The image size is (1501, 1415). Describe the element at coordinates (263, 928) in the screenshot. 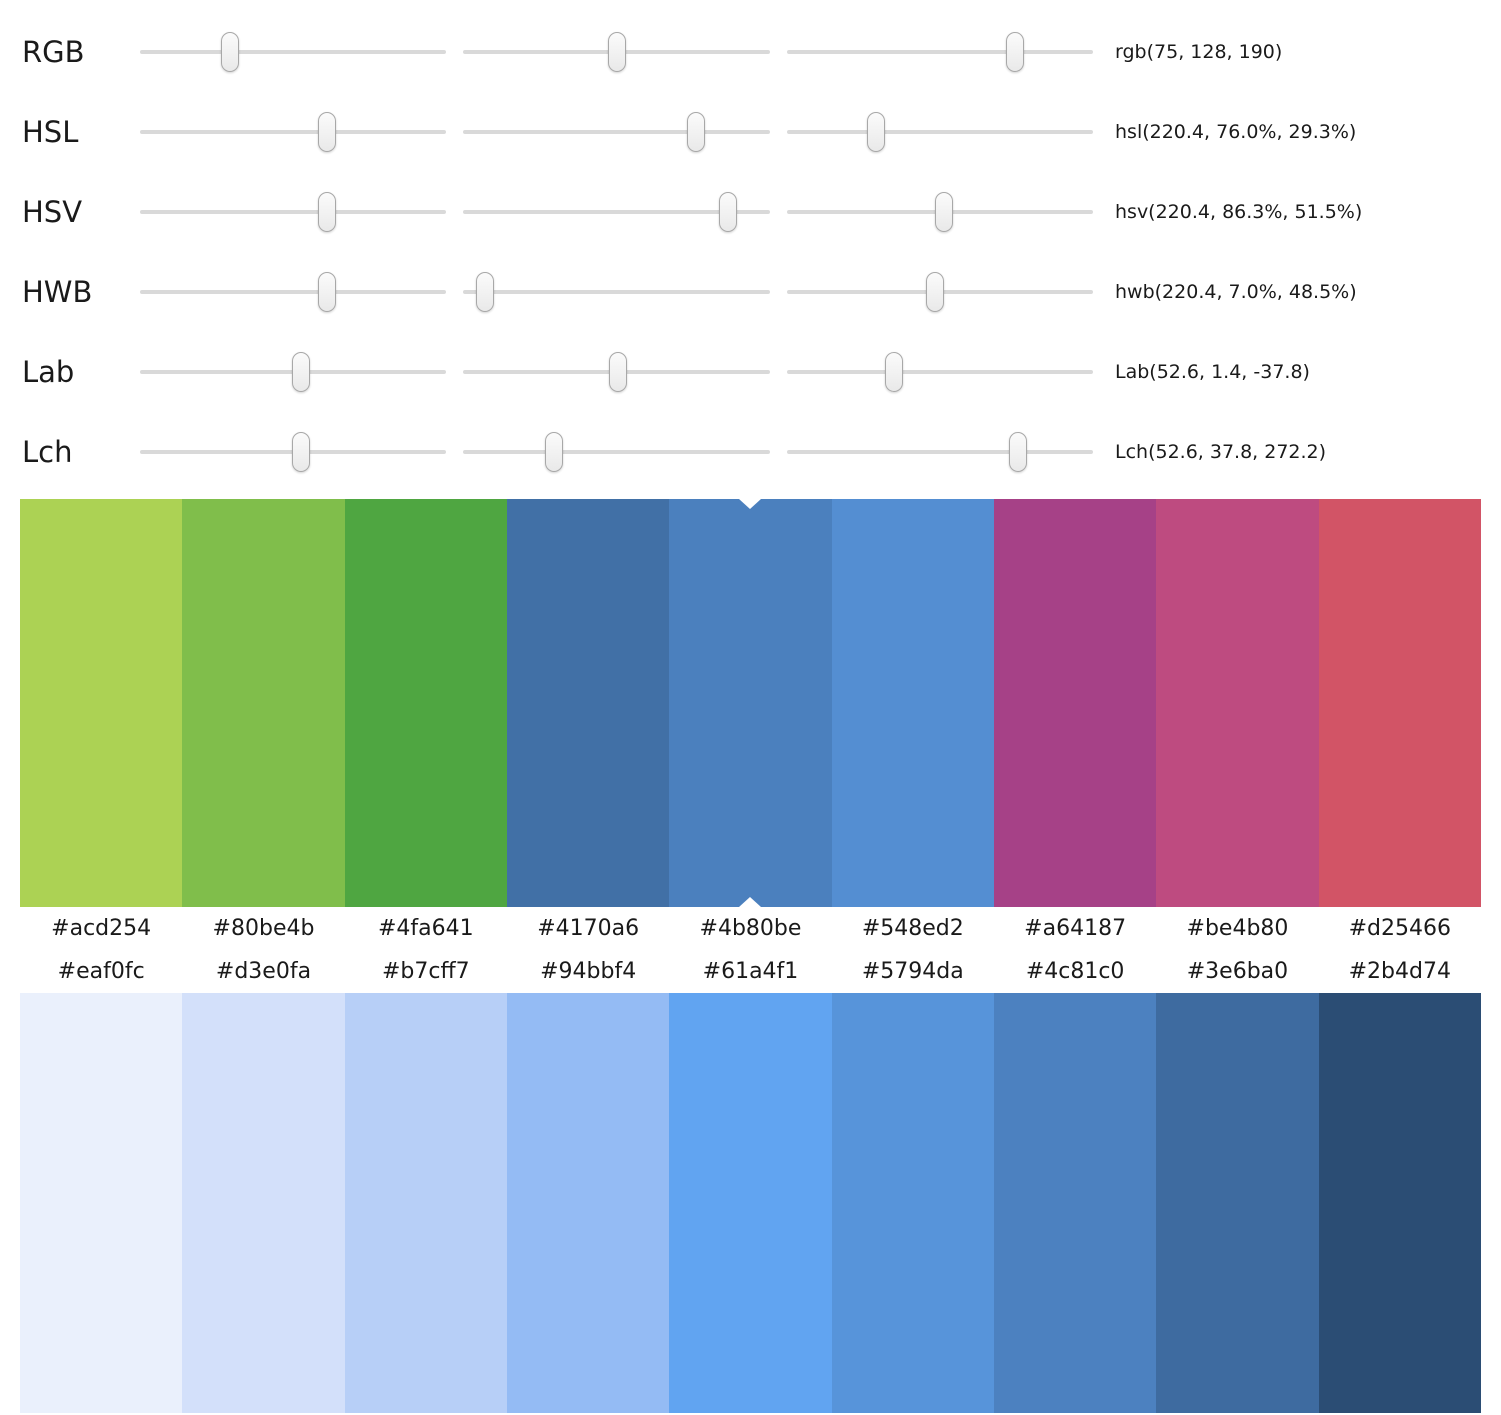

I see `hex-label: #80be4b` at that location.